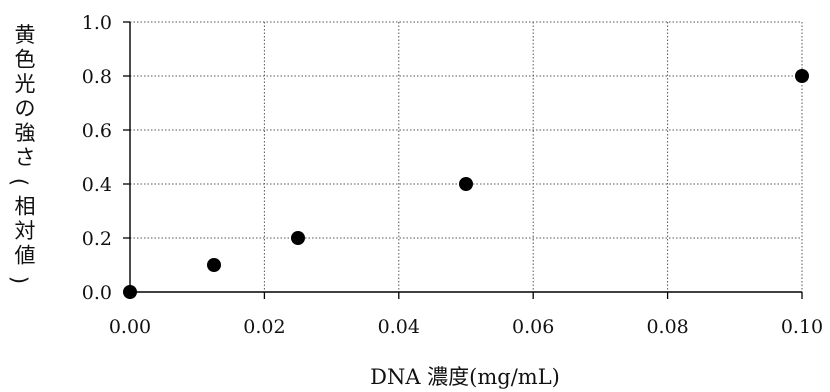 The image size is (830, 392). What do you see at coordinates (25, 256) in the screenshot?
I see `y-axis-title-char: 値` at bounding box center [25, 256].